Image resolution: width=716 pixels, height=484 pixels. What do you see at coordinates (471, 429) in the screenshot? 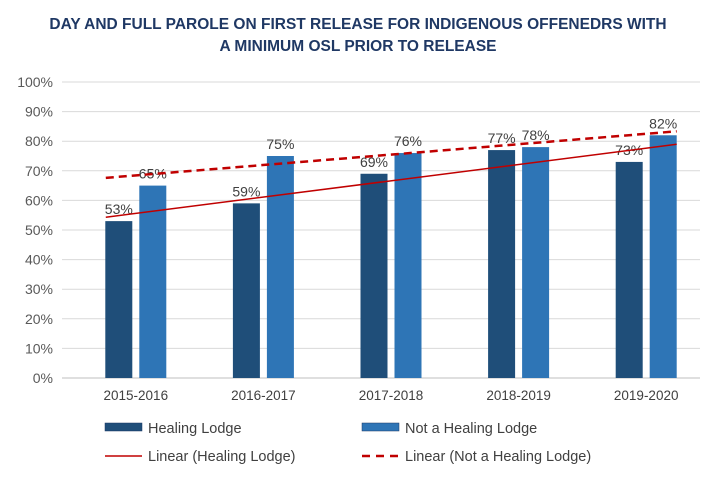
I see `legend-label: Not a Healing Lodge` at bounding box center [471, 429].